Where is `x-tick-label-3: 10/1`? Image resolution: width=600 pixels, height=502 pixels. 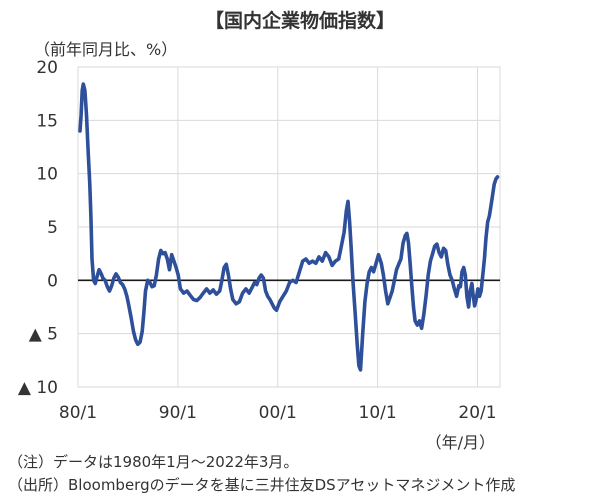
x-tick-label-3: 10/1 is located at coordinates (378, 413).